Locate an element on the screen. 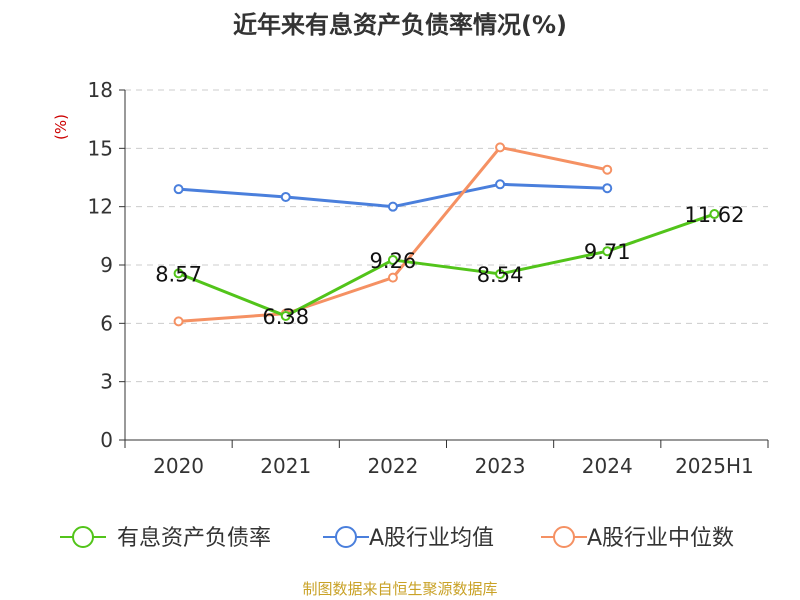 The image size is (800, 600). x-tick-label: 2024 is located at coordinates (607, 466).